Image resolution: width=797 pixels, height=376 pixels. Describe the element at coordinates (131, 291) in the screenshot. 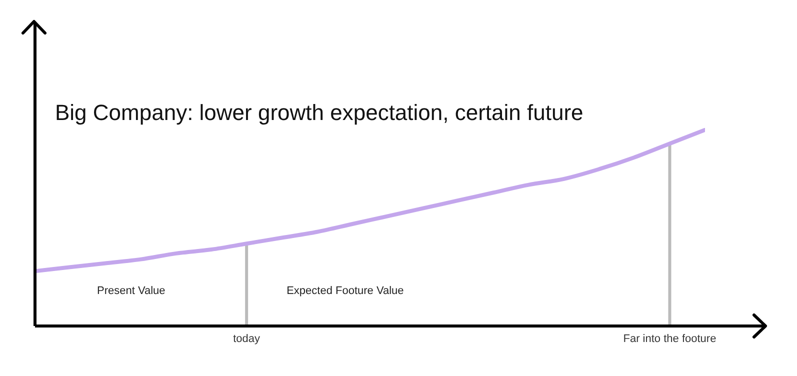

I see `annotation: Present Value` at that location.